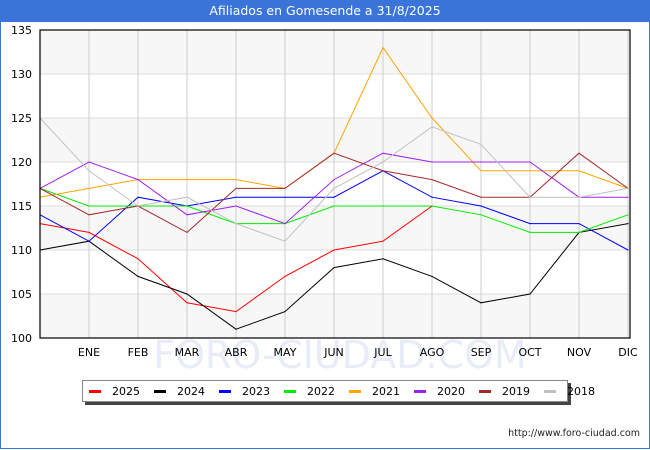  Describe the element at coordinates (529, 352) in the screenshot. I see `x-tick-label: OCT` at that location.